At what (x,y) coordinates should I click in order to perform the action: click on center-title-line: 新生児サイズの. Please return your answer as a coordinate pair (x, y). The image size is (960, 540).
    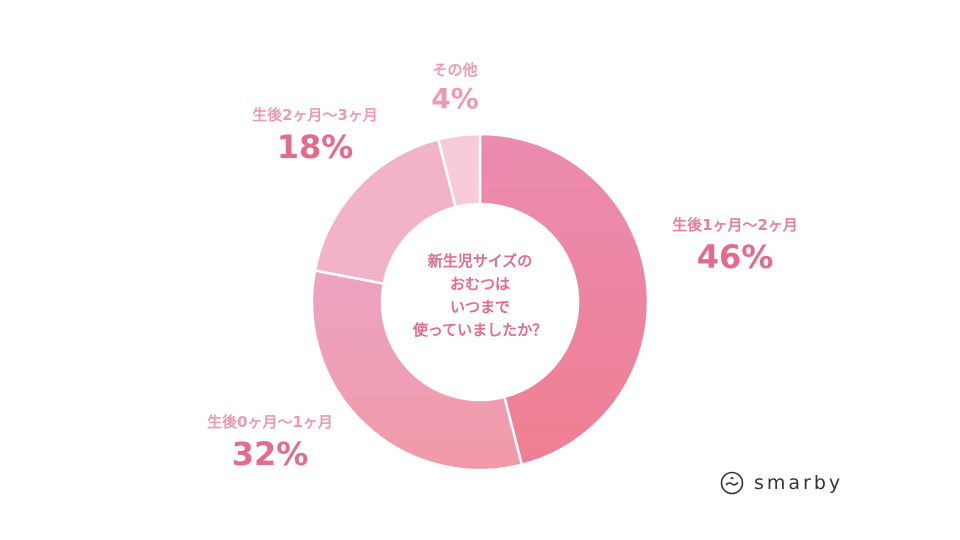
    Looking at the image, I should click on (480, 261).